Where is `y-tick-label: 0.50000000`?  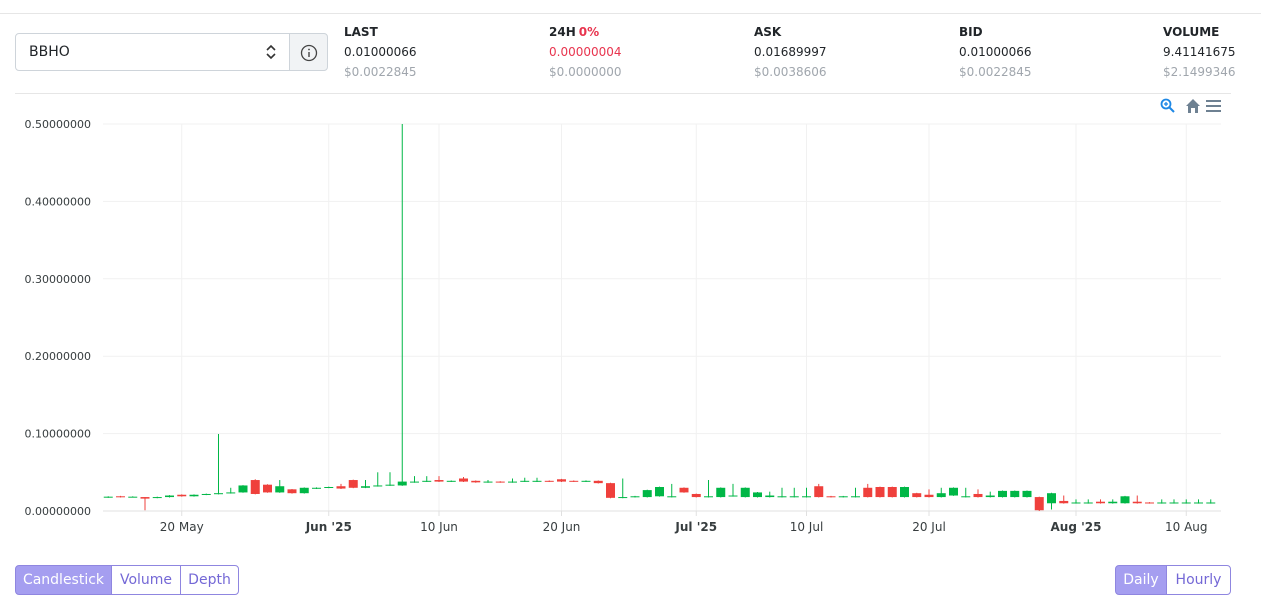 y-tick-label: 0.50000000 is located at coordinates (58, 124).